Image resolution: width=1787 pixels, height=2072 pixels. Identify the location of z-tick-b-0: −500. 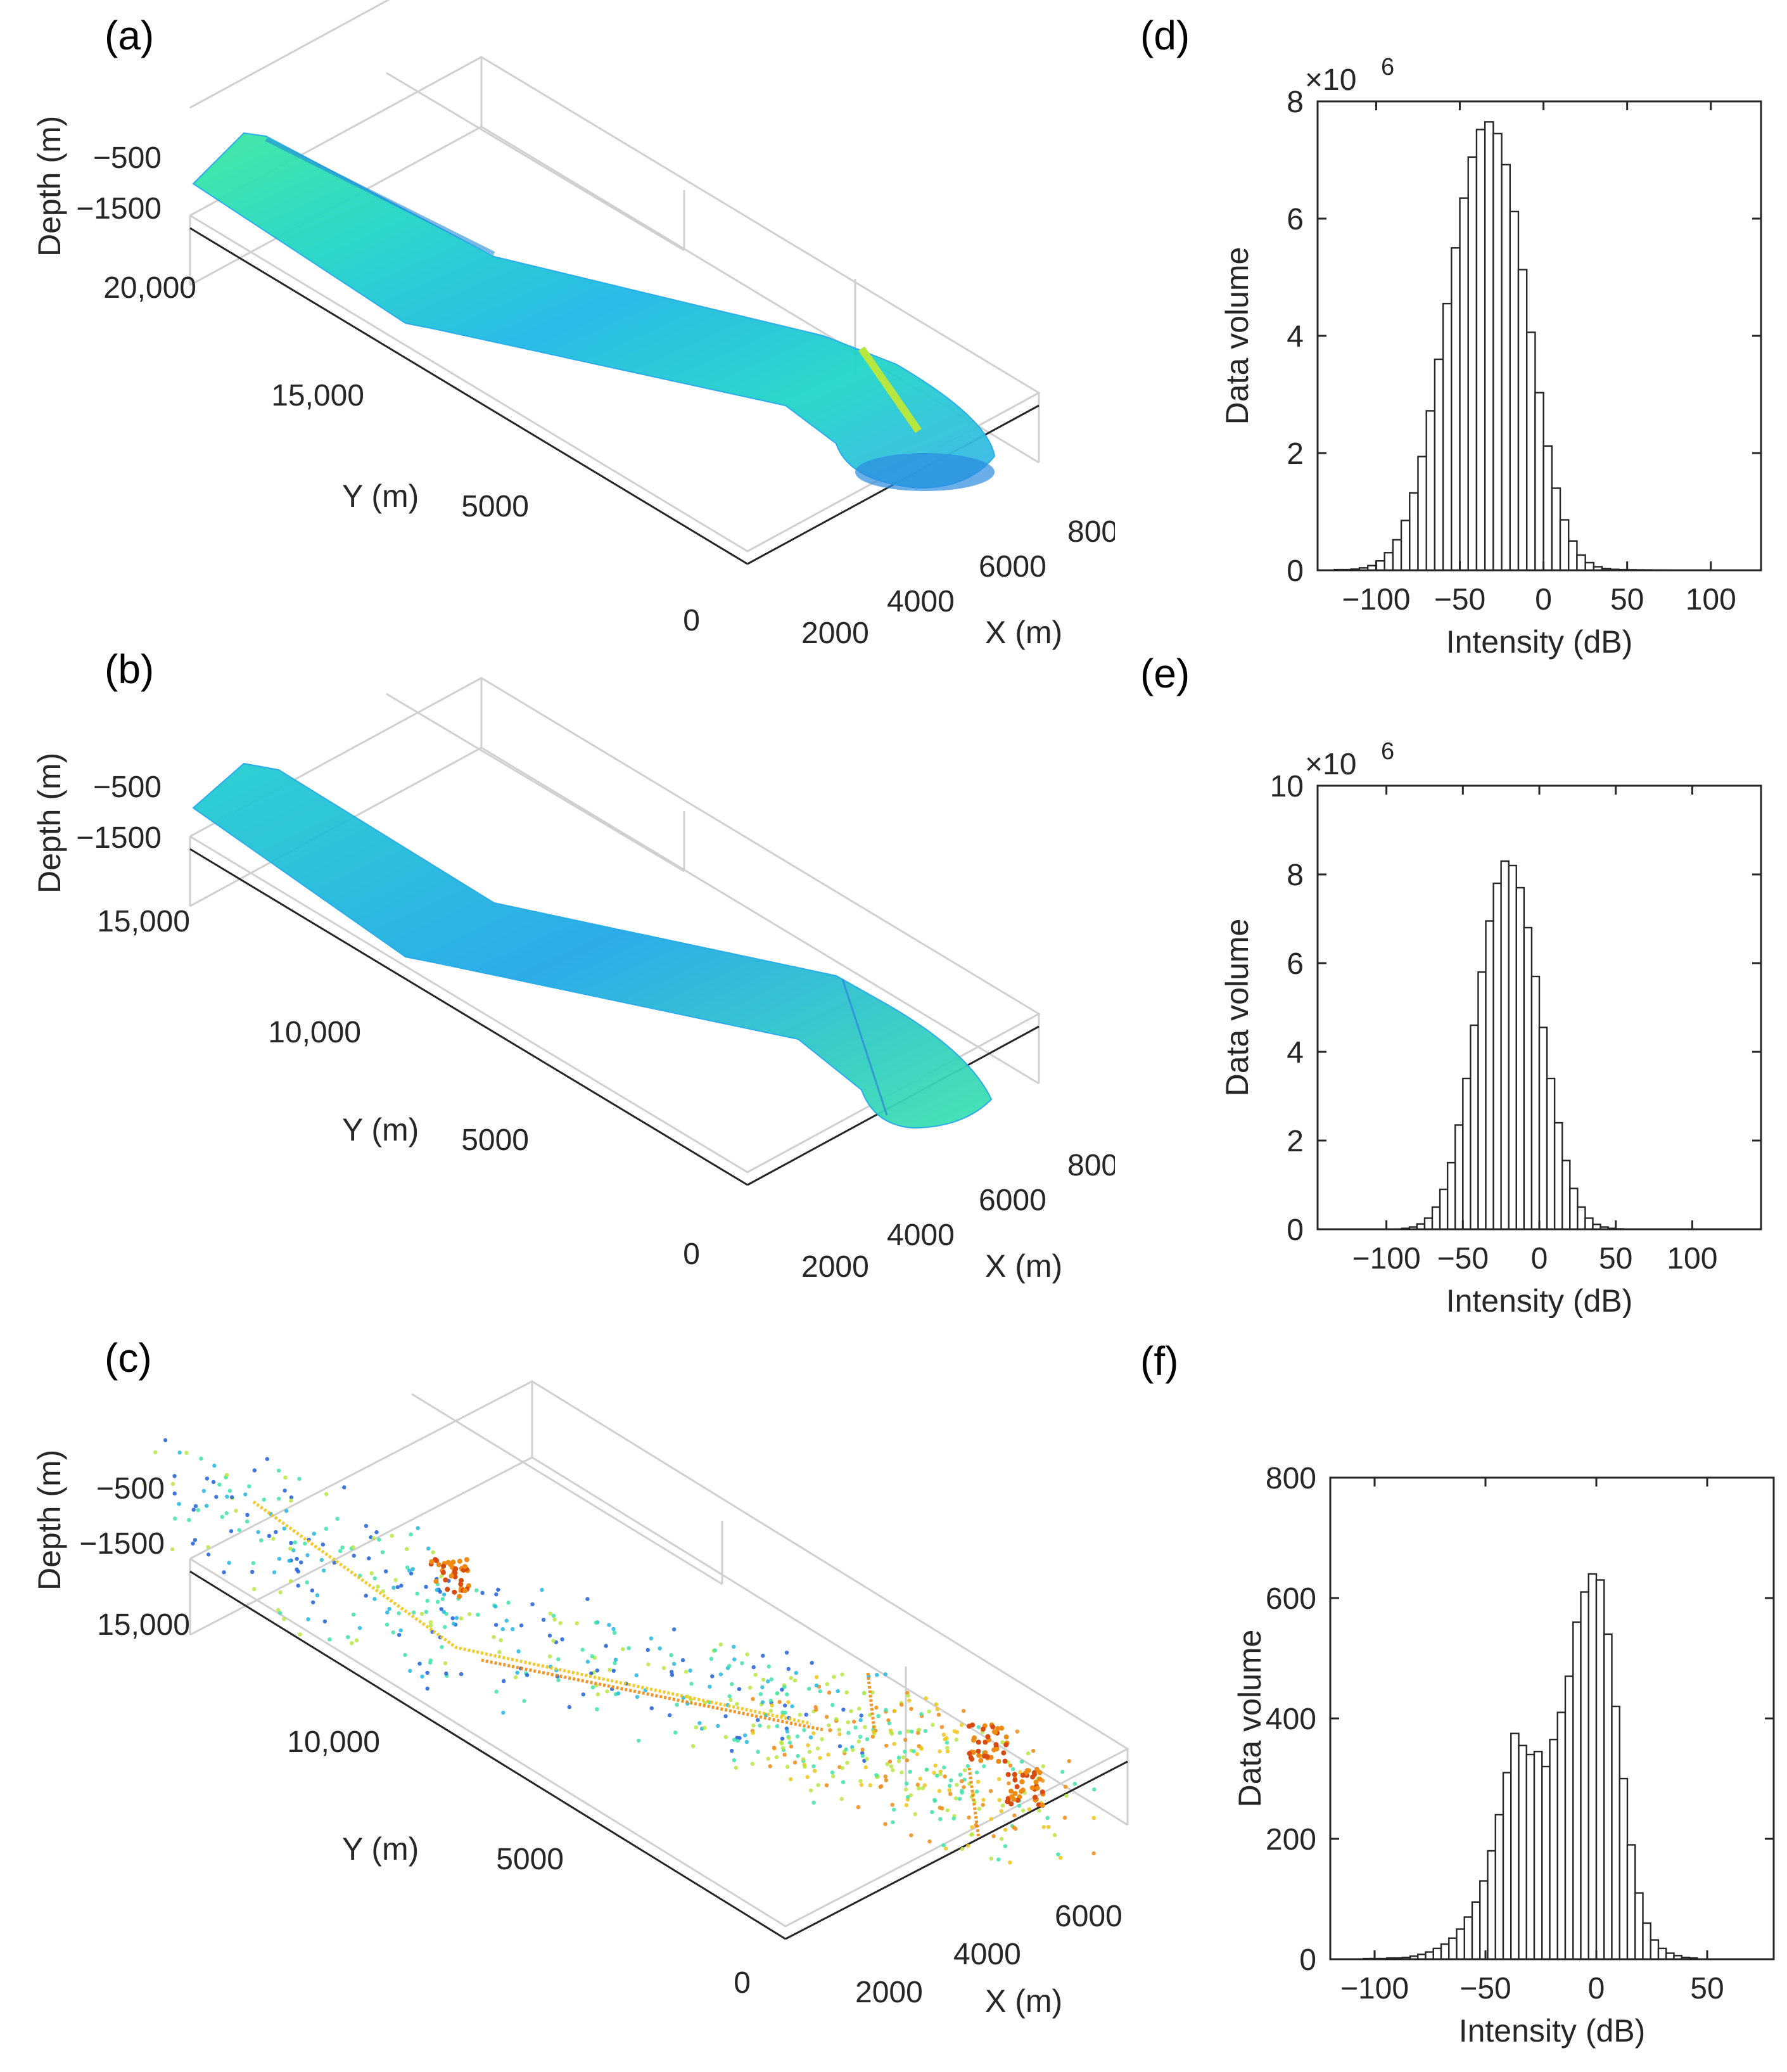
(127, 787).